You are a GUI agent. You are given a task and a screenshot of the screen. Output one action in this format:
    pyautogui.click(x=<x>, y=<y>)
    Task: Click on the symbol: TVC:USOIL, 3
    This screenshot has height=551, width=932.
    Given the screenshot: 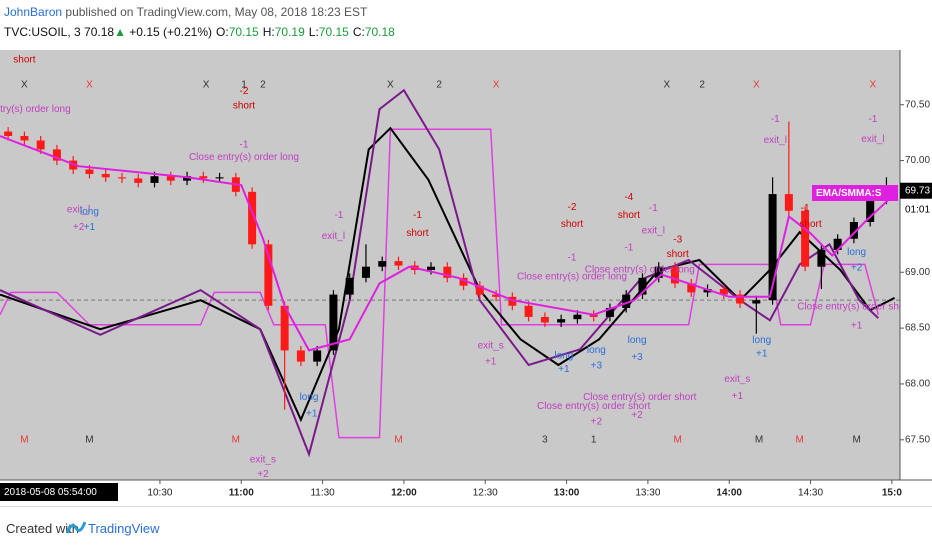 What is the action you would take?
    pyautogui.click(x=42, y=32)
    